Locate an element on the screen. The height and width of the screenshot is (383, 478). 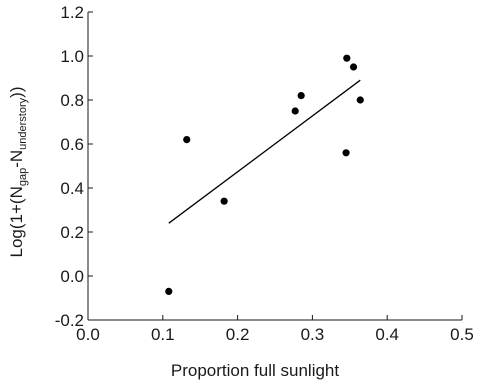
x-tick-label: 0.4 is located at coordinates (387, 334).